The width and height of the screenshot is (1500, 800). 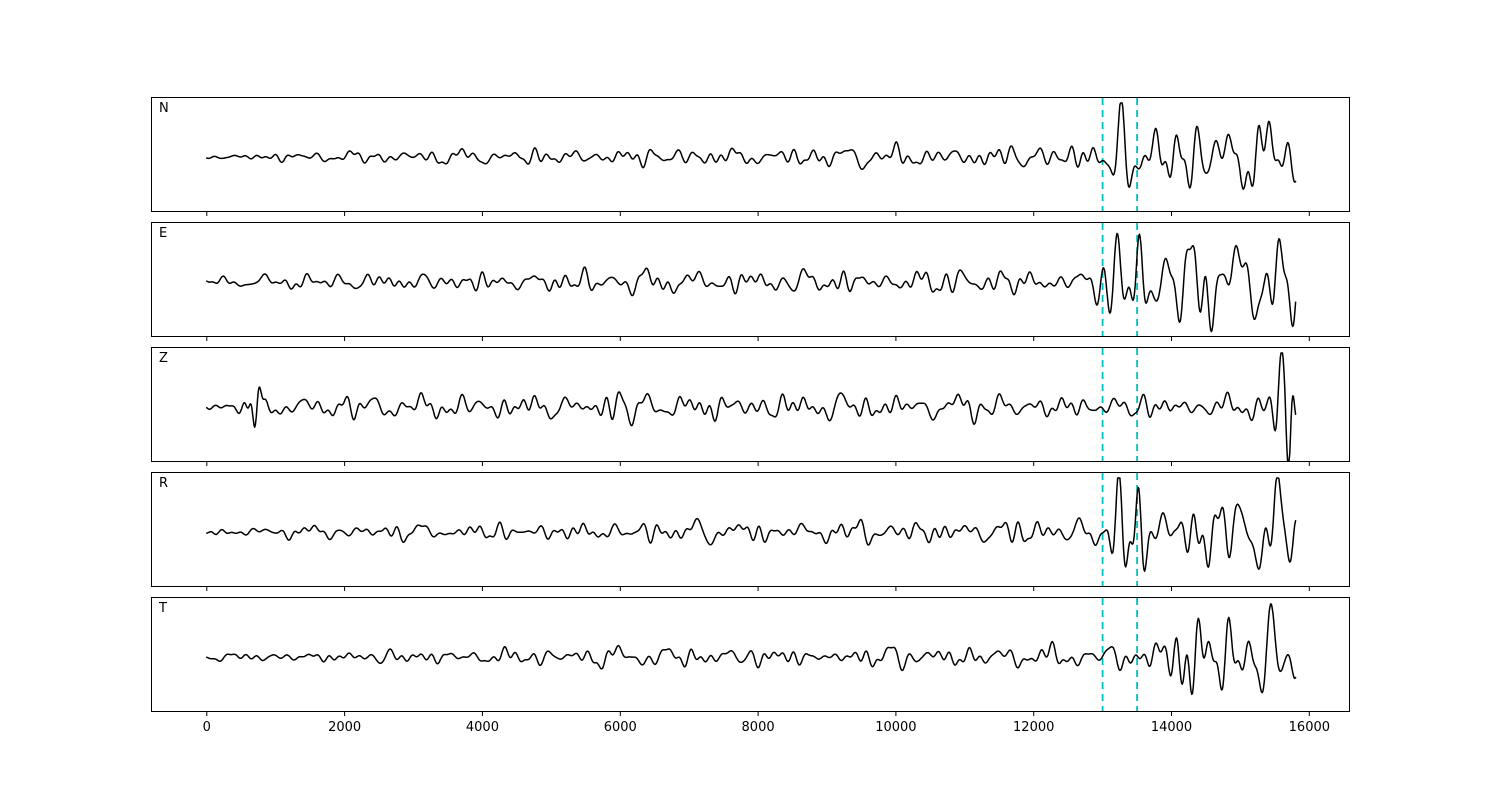 I want to click on trace-plot-t, so click(x=750, y=656).